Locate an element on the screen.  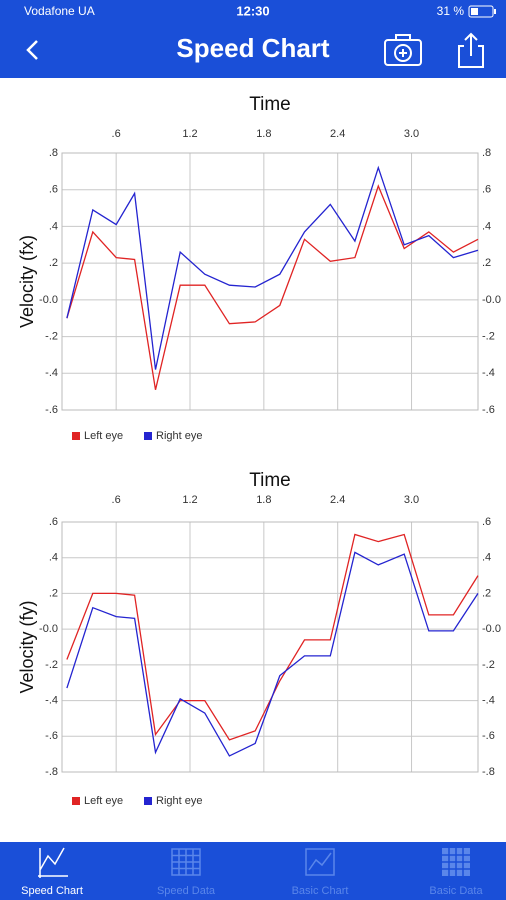
share-button is located at coordinates (471, 50).